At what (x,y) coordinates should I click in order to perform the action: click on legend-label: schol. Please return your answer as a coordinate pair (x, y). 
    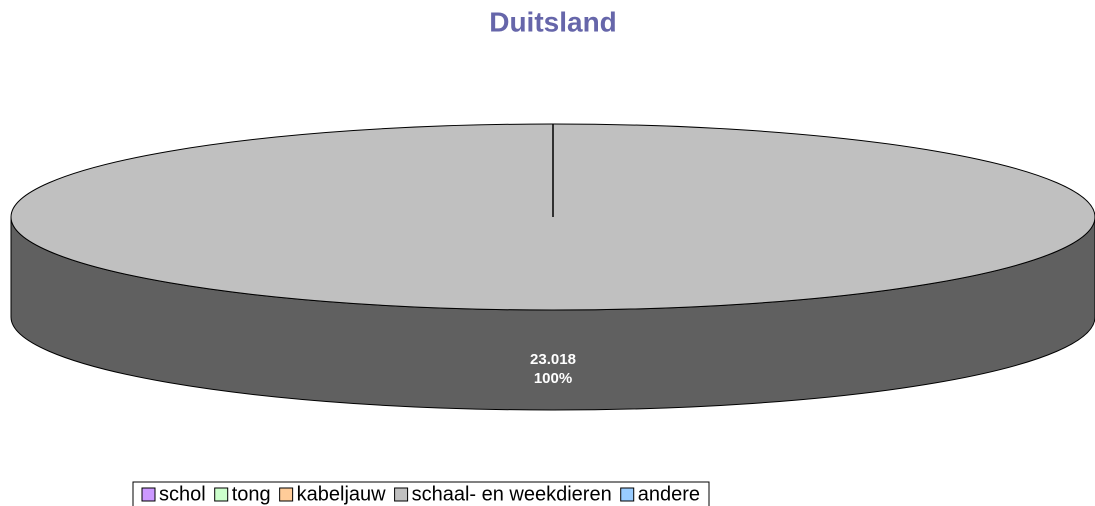
    Looking at the image, I should click on (182, 494).